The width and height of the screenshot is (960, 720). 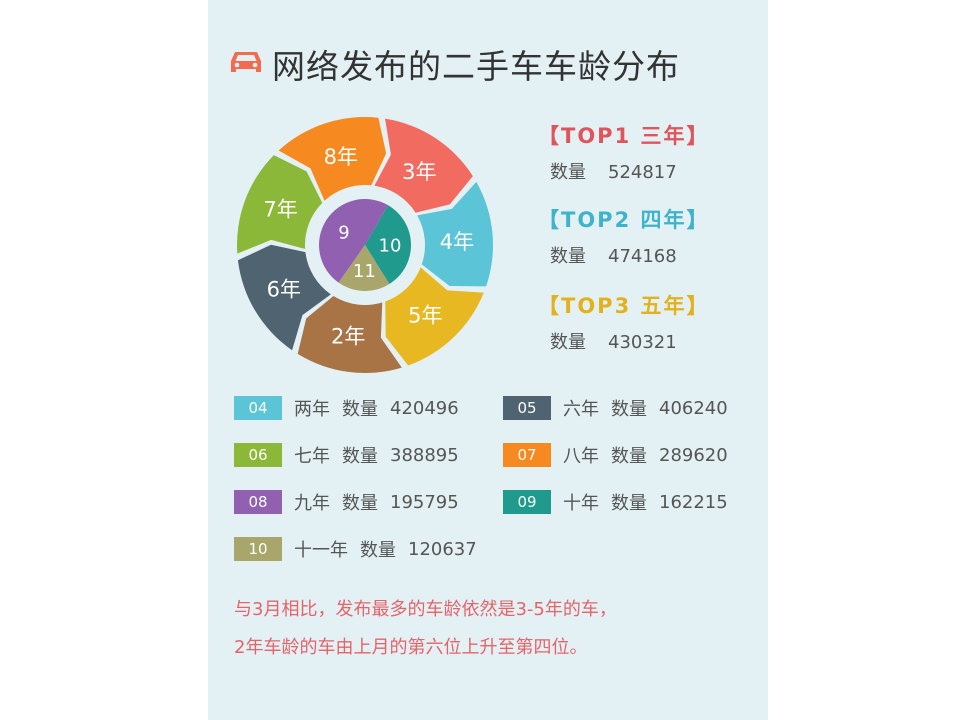 What do you see at coordinates (581, 409) in the screenshot?
I see `legend-name: 六年` at bounding box center [581, 409].